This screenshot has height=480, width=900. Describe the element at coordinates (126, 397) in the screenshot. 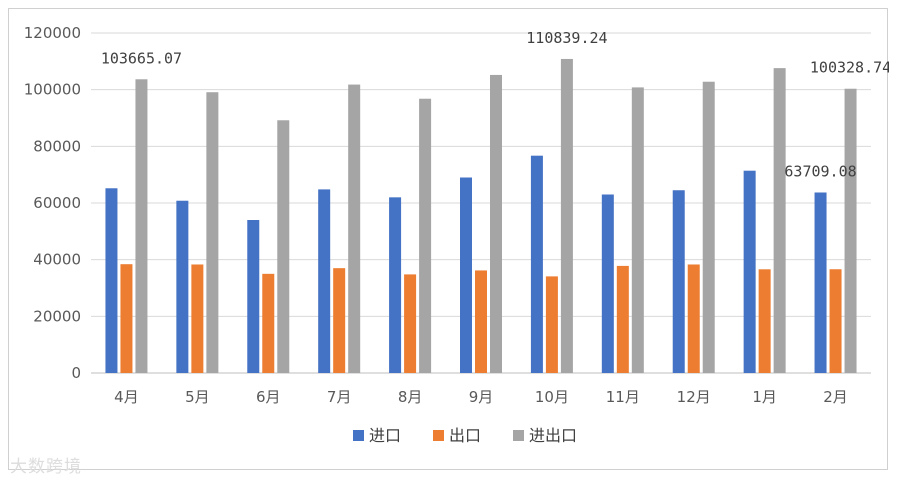

I see `x-tick-label: 4月` at that location.